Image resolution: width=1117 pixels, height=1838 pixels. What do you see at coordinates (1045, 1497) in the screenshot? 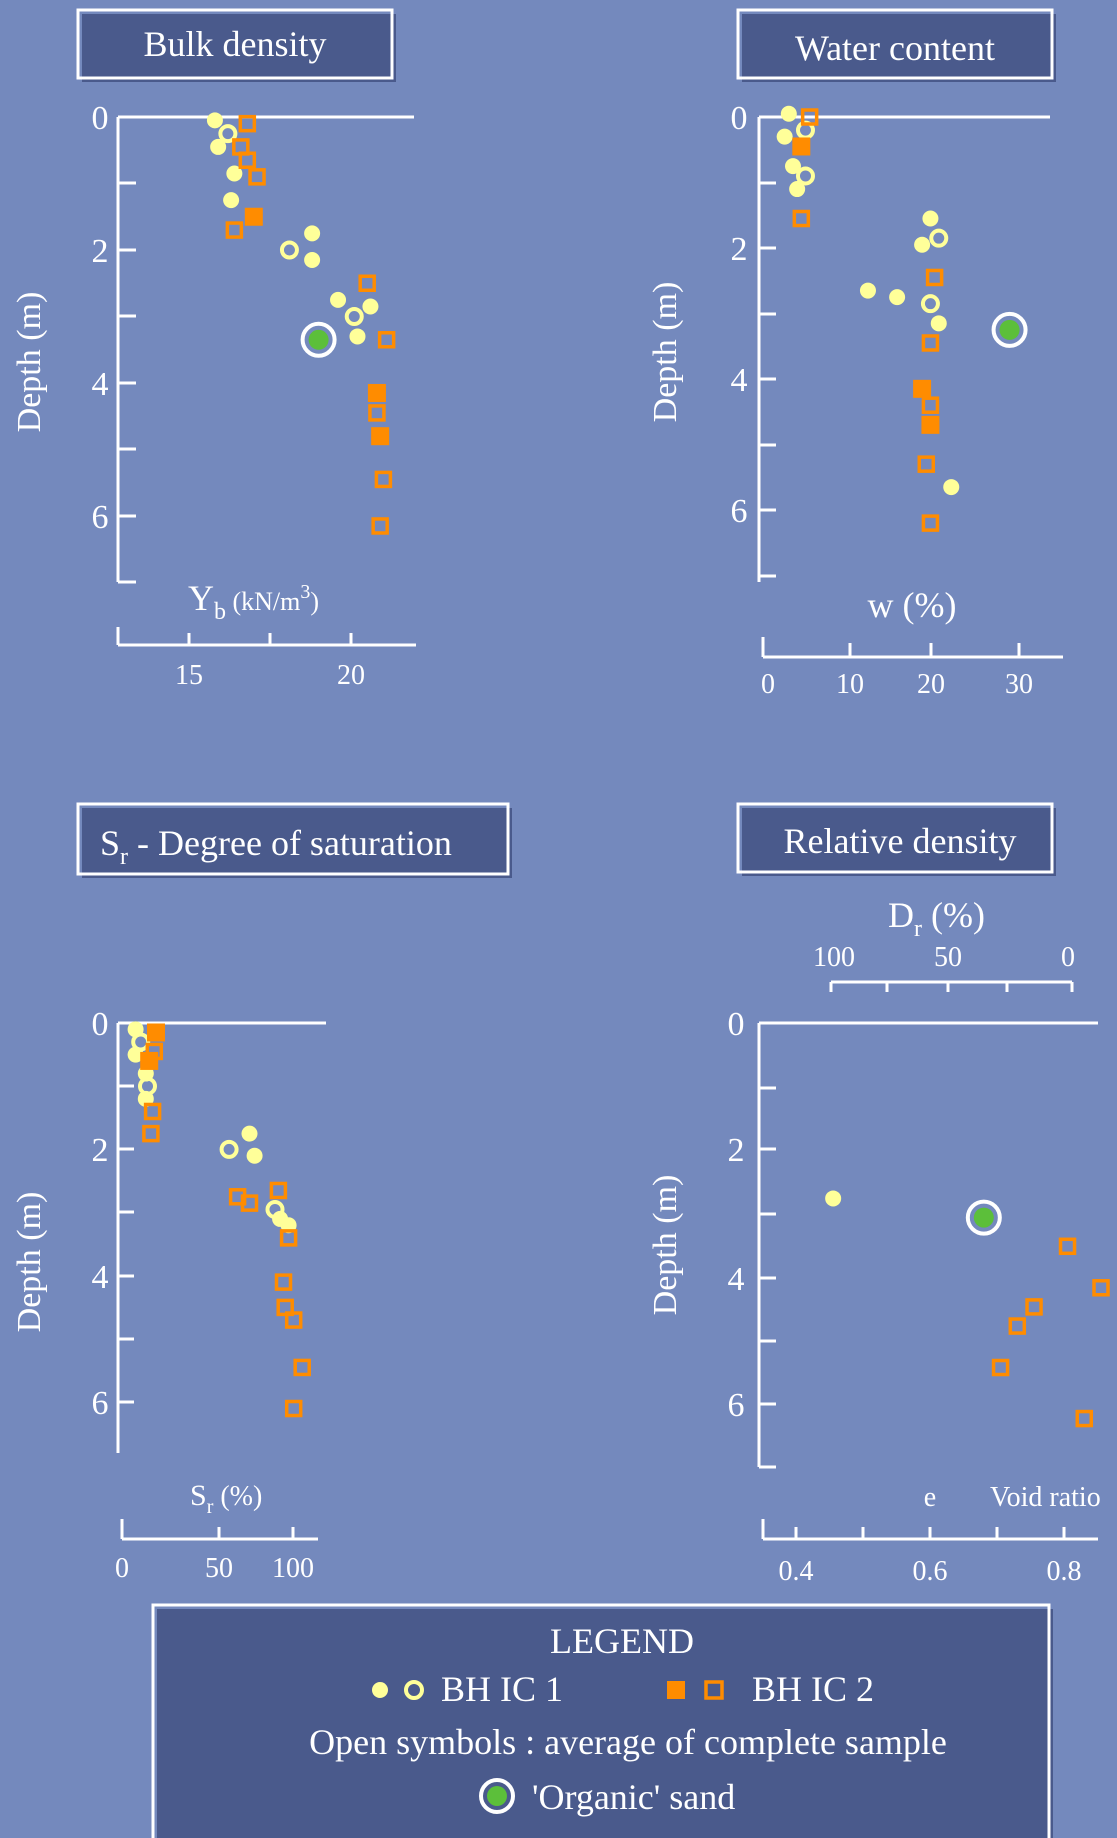
I see `x-axis-label: Void ratio` at bounding box center [1045, 1497].